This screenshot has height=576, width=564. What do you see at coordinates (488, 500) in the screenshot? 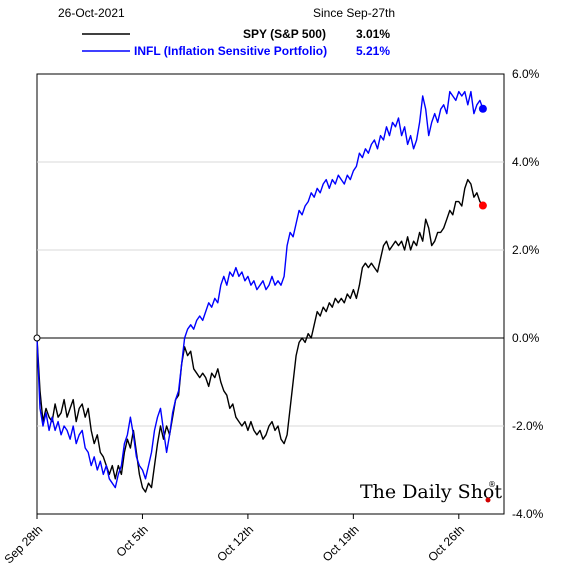
I see `brand-dot` at bounding box center [488, 500].